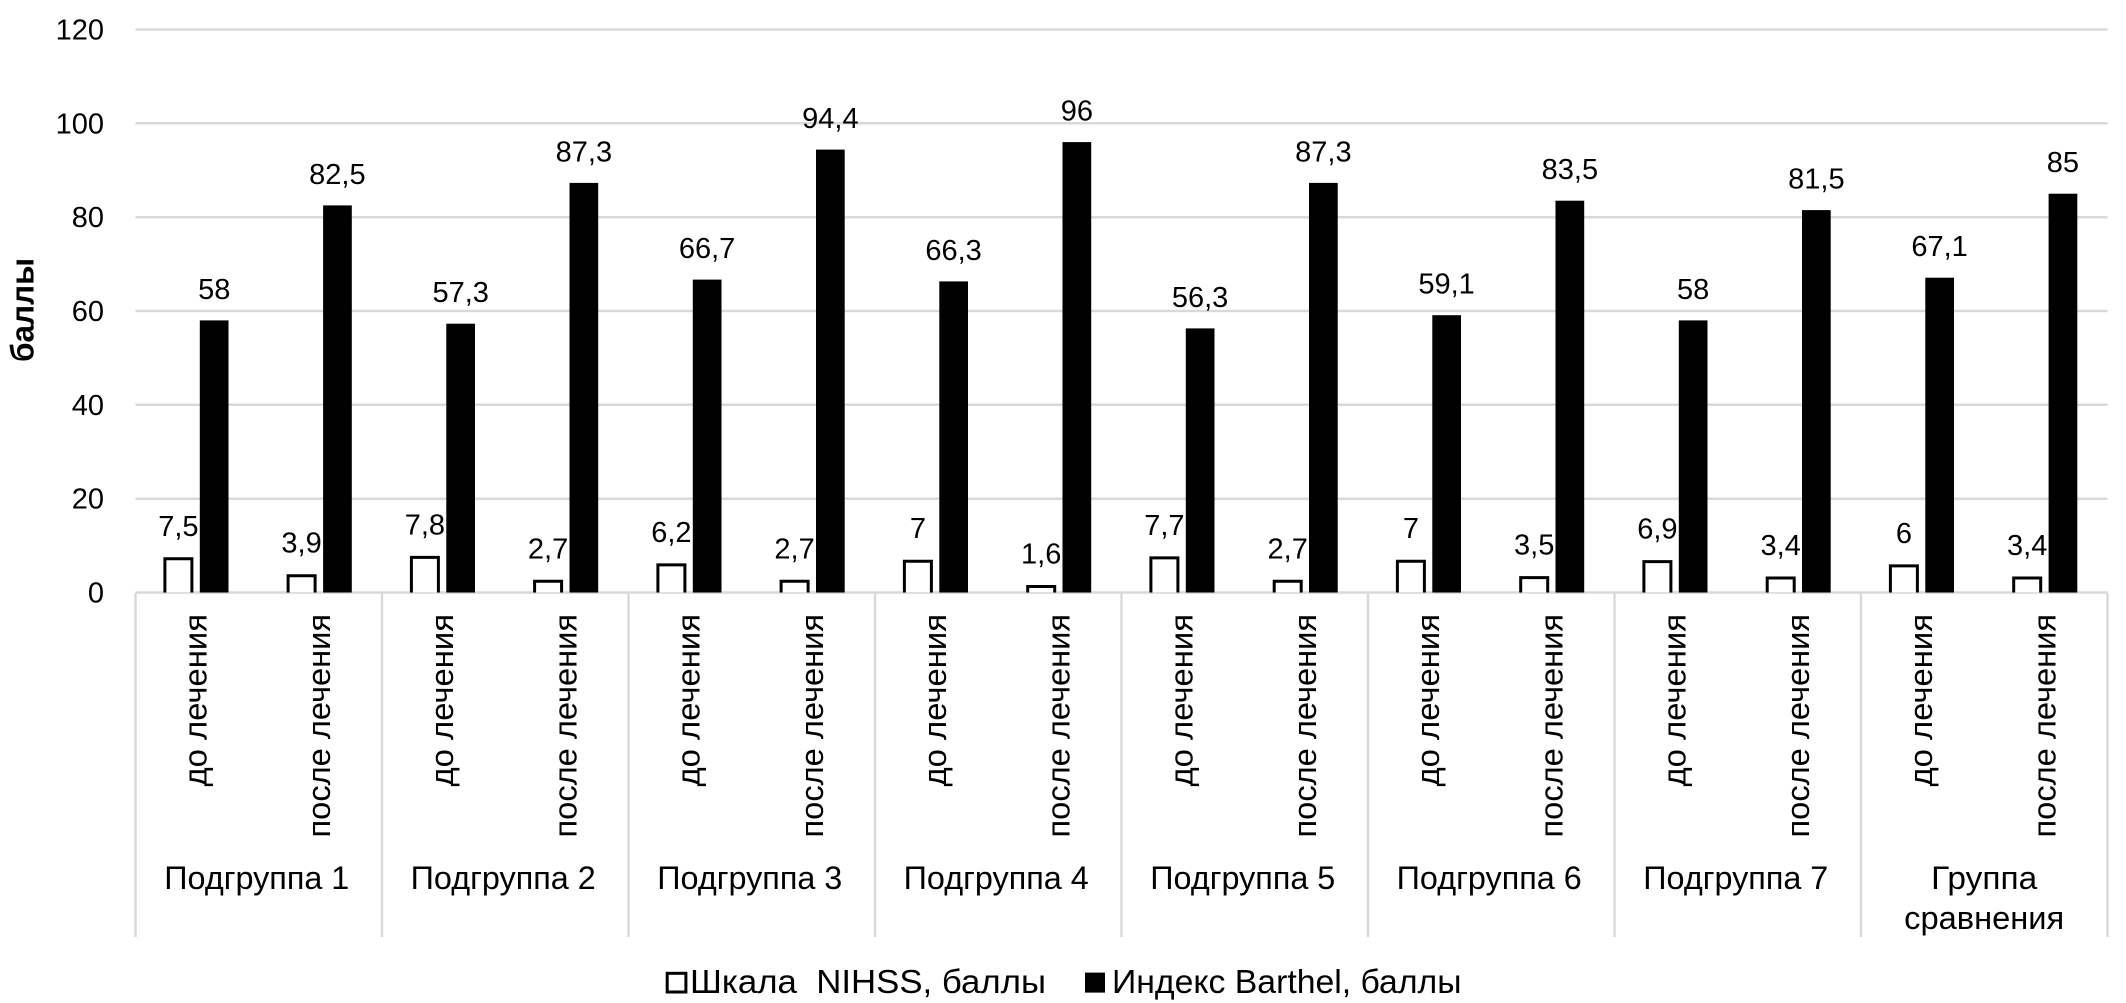 This screenshot has width=2126, height=1003. Describe the element at coordinates (749, 878) in the screenshot. I see `svg-text: Подгруппа 3` at that location.